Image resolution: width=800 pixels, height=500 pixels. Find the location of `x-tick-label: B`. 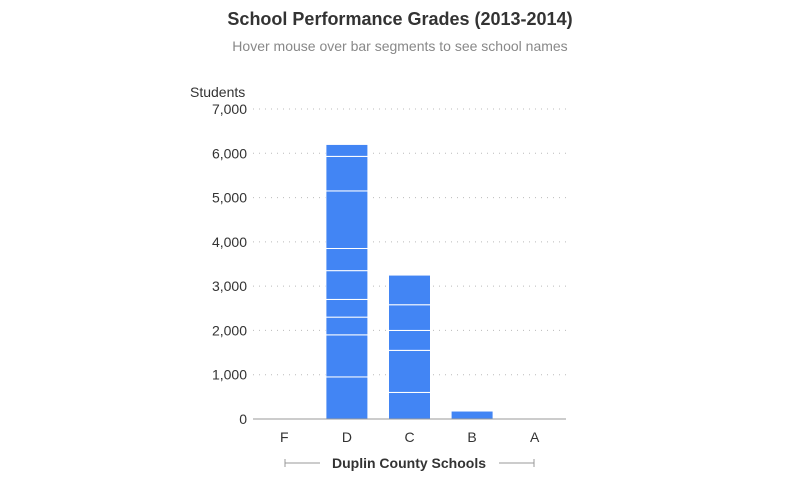

x-tick-label: B is located at coordinates (471, 437).